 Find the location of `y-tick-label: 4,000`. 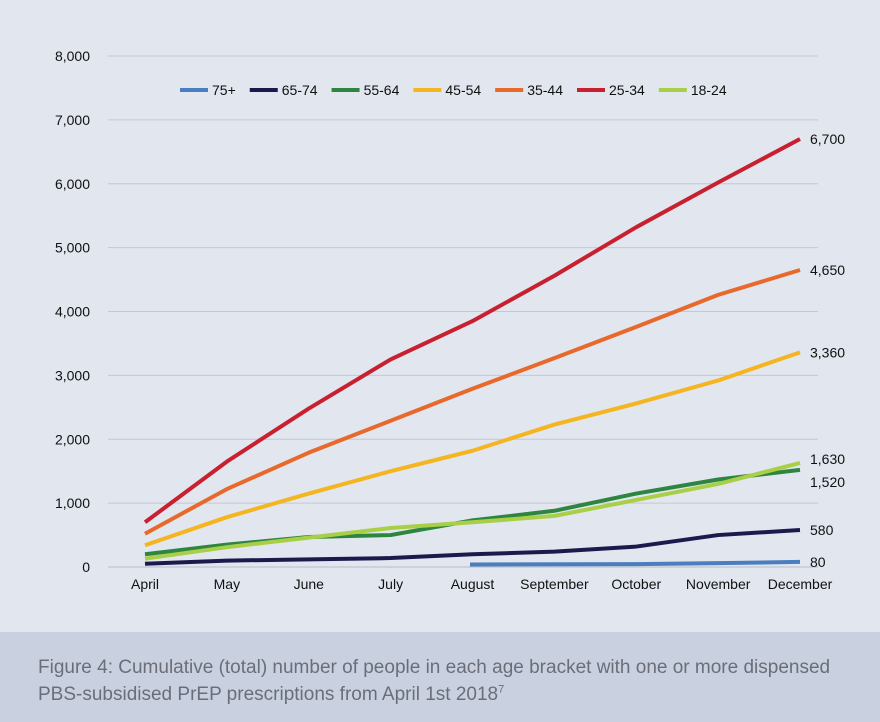

y-tick-label: 4,000 is located at coordinates (72, 312).